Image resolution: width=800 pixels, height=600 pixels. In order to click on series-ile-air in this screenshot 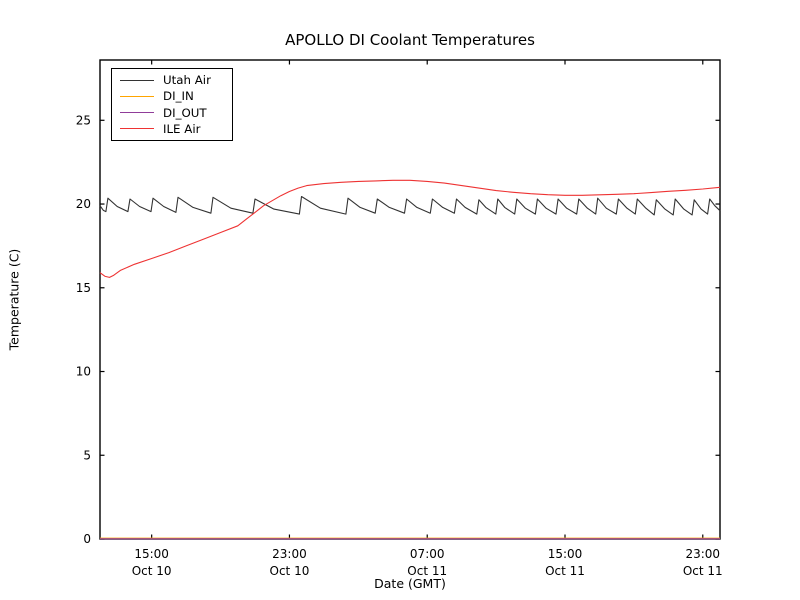, I will do `click(410, 228)`.